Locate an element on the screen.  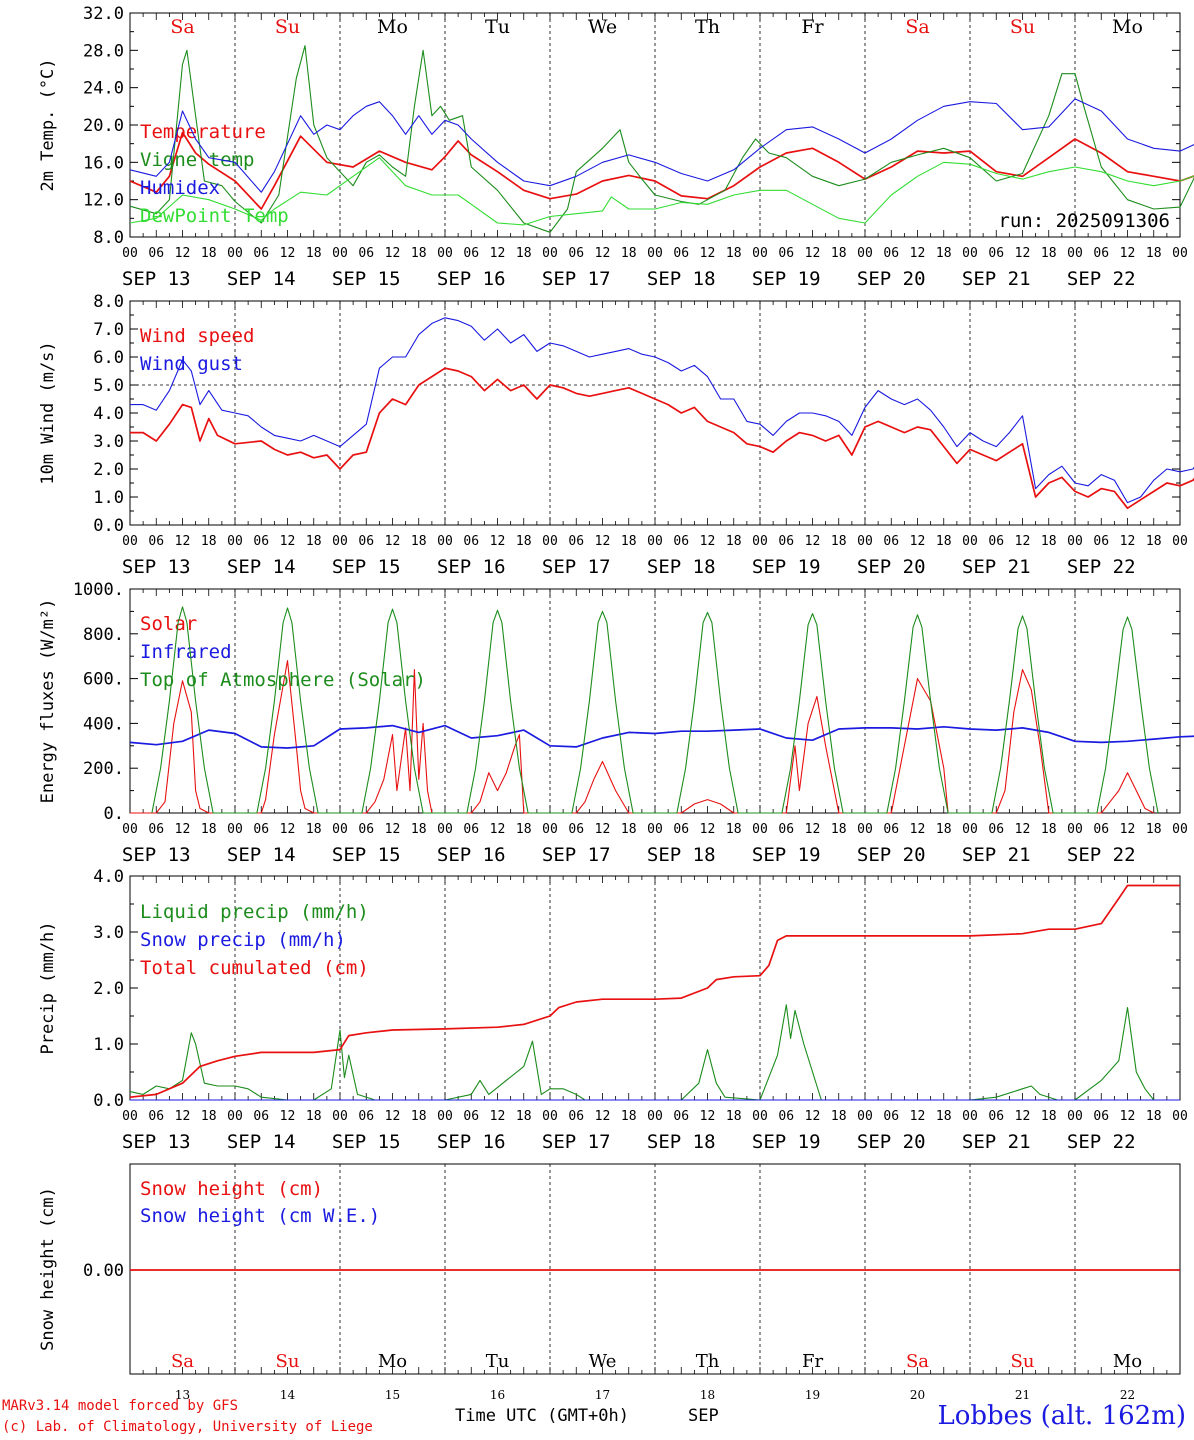
y-tick-label: 0.0 is located at coordinates (108, 1101).